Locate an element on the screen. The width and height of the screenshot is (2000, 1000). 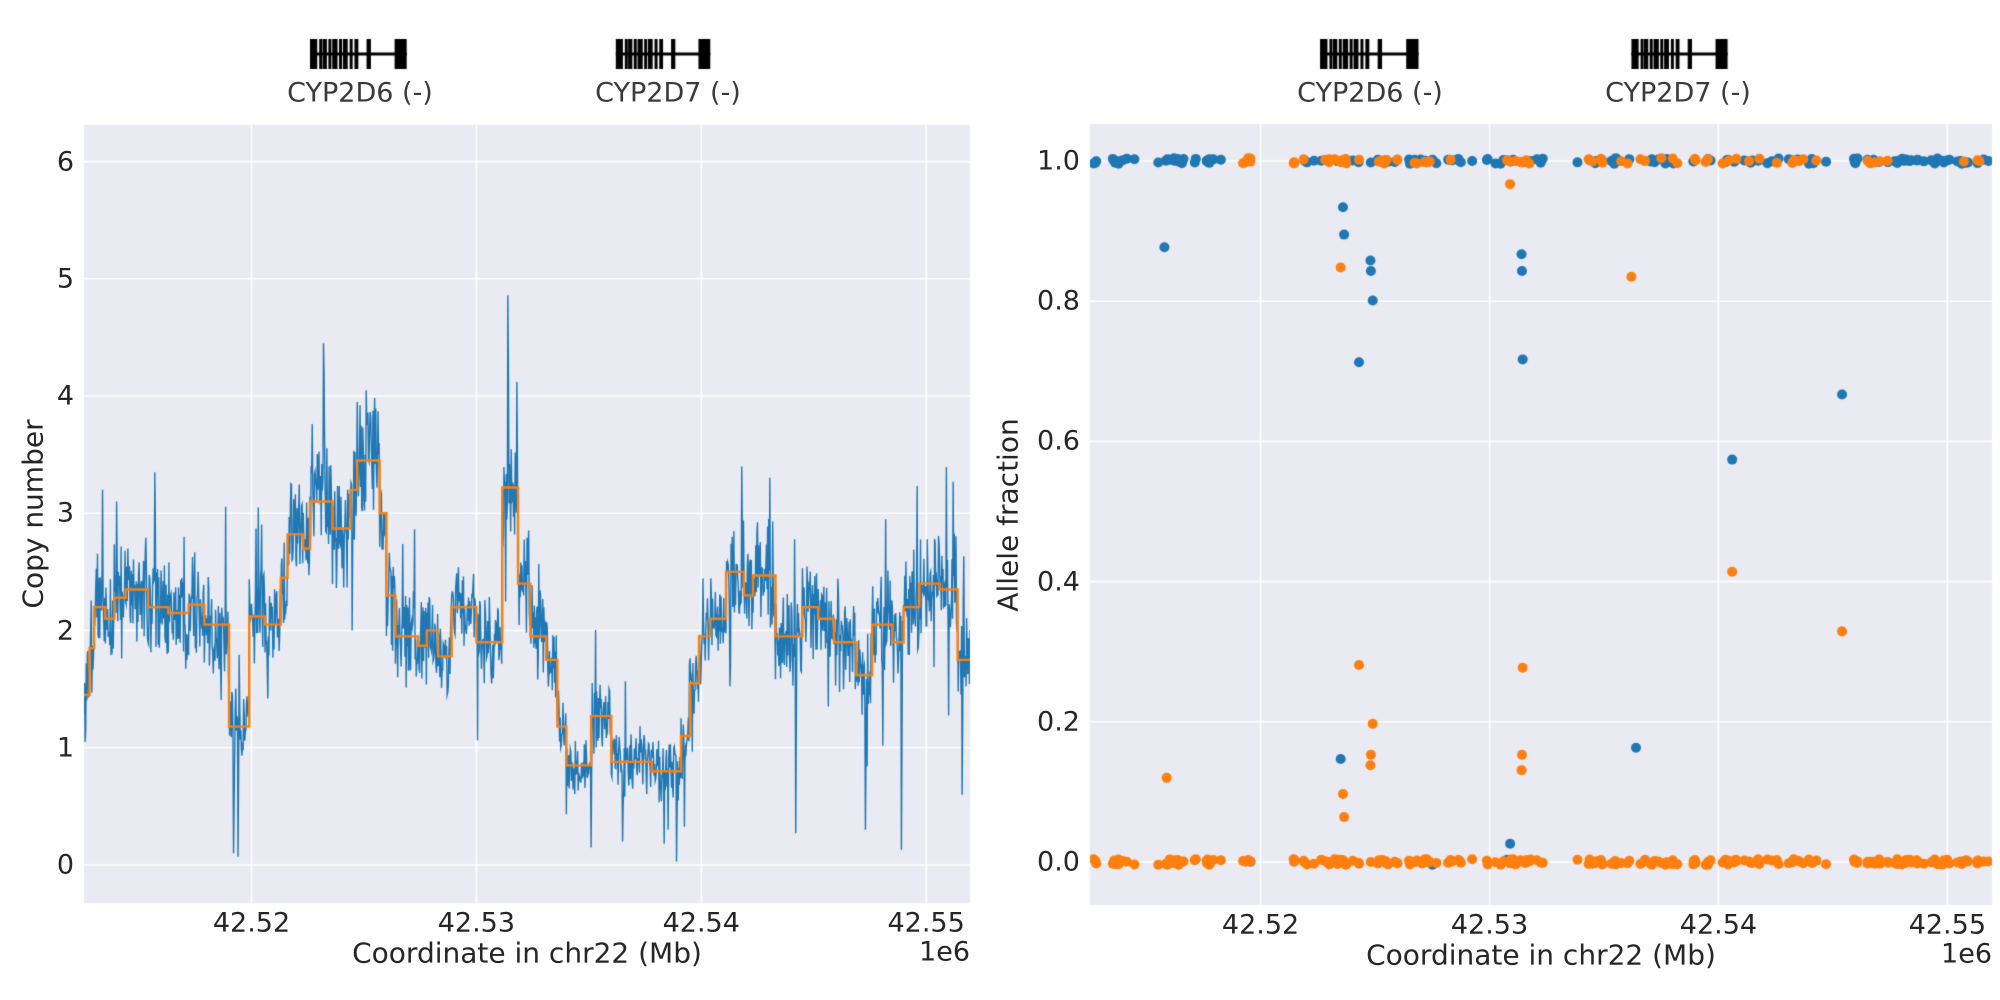
right-x-tick-label: 42.55 is located at coordinates (1947, 925).